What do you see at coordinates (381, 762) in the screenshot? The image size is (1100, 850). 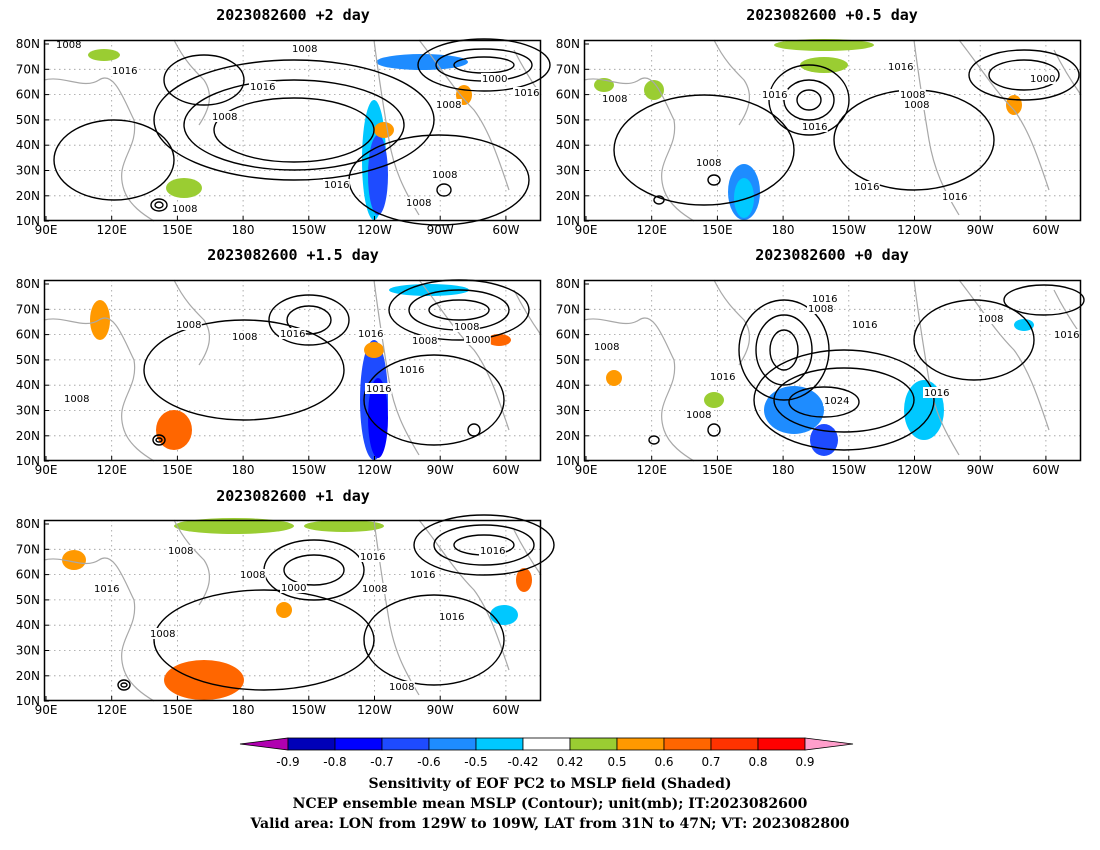 I see `colorbar-tick-label: -0.7` at bounding box center [381, 762].